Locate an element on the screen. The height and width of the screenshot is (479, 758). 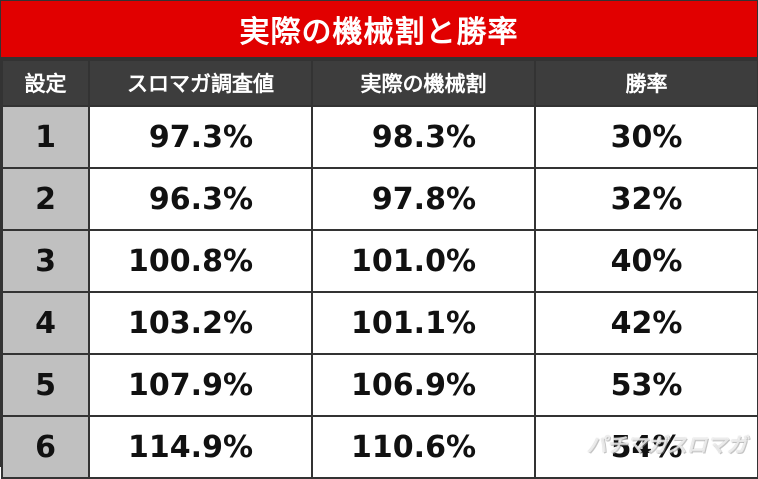
slomaga-value-cell: 97.3% is located at coordinates (200, 137).